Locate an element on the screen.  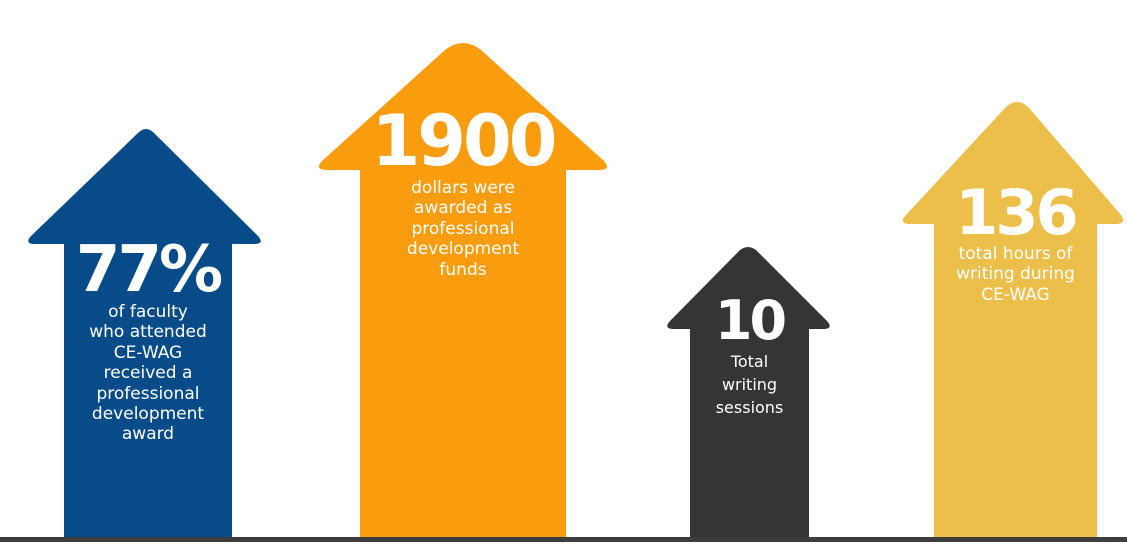
arrow-dark is located at coordinates (748, 392).